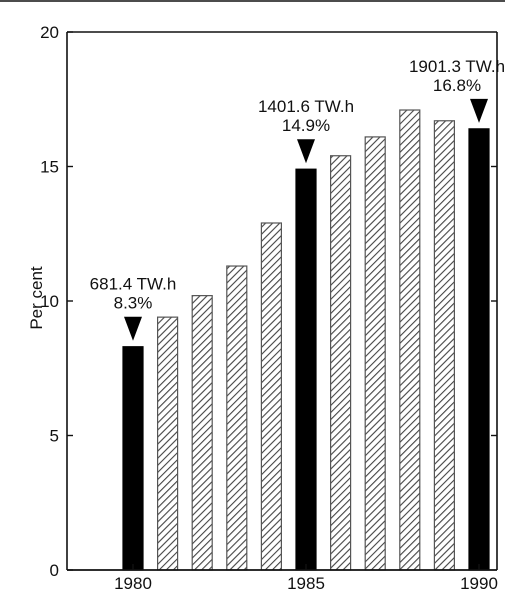 The width and height of the screenshot is (505, 592). I want to click on bar-1985, so click(306, 369).